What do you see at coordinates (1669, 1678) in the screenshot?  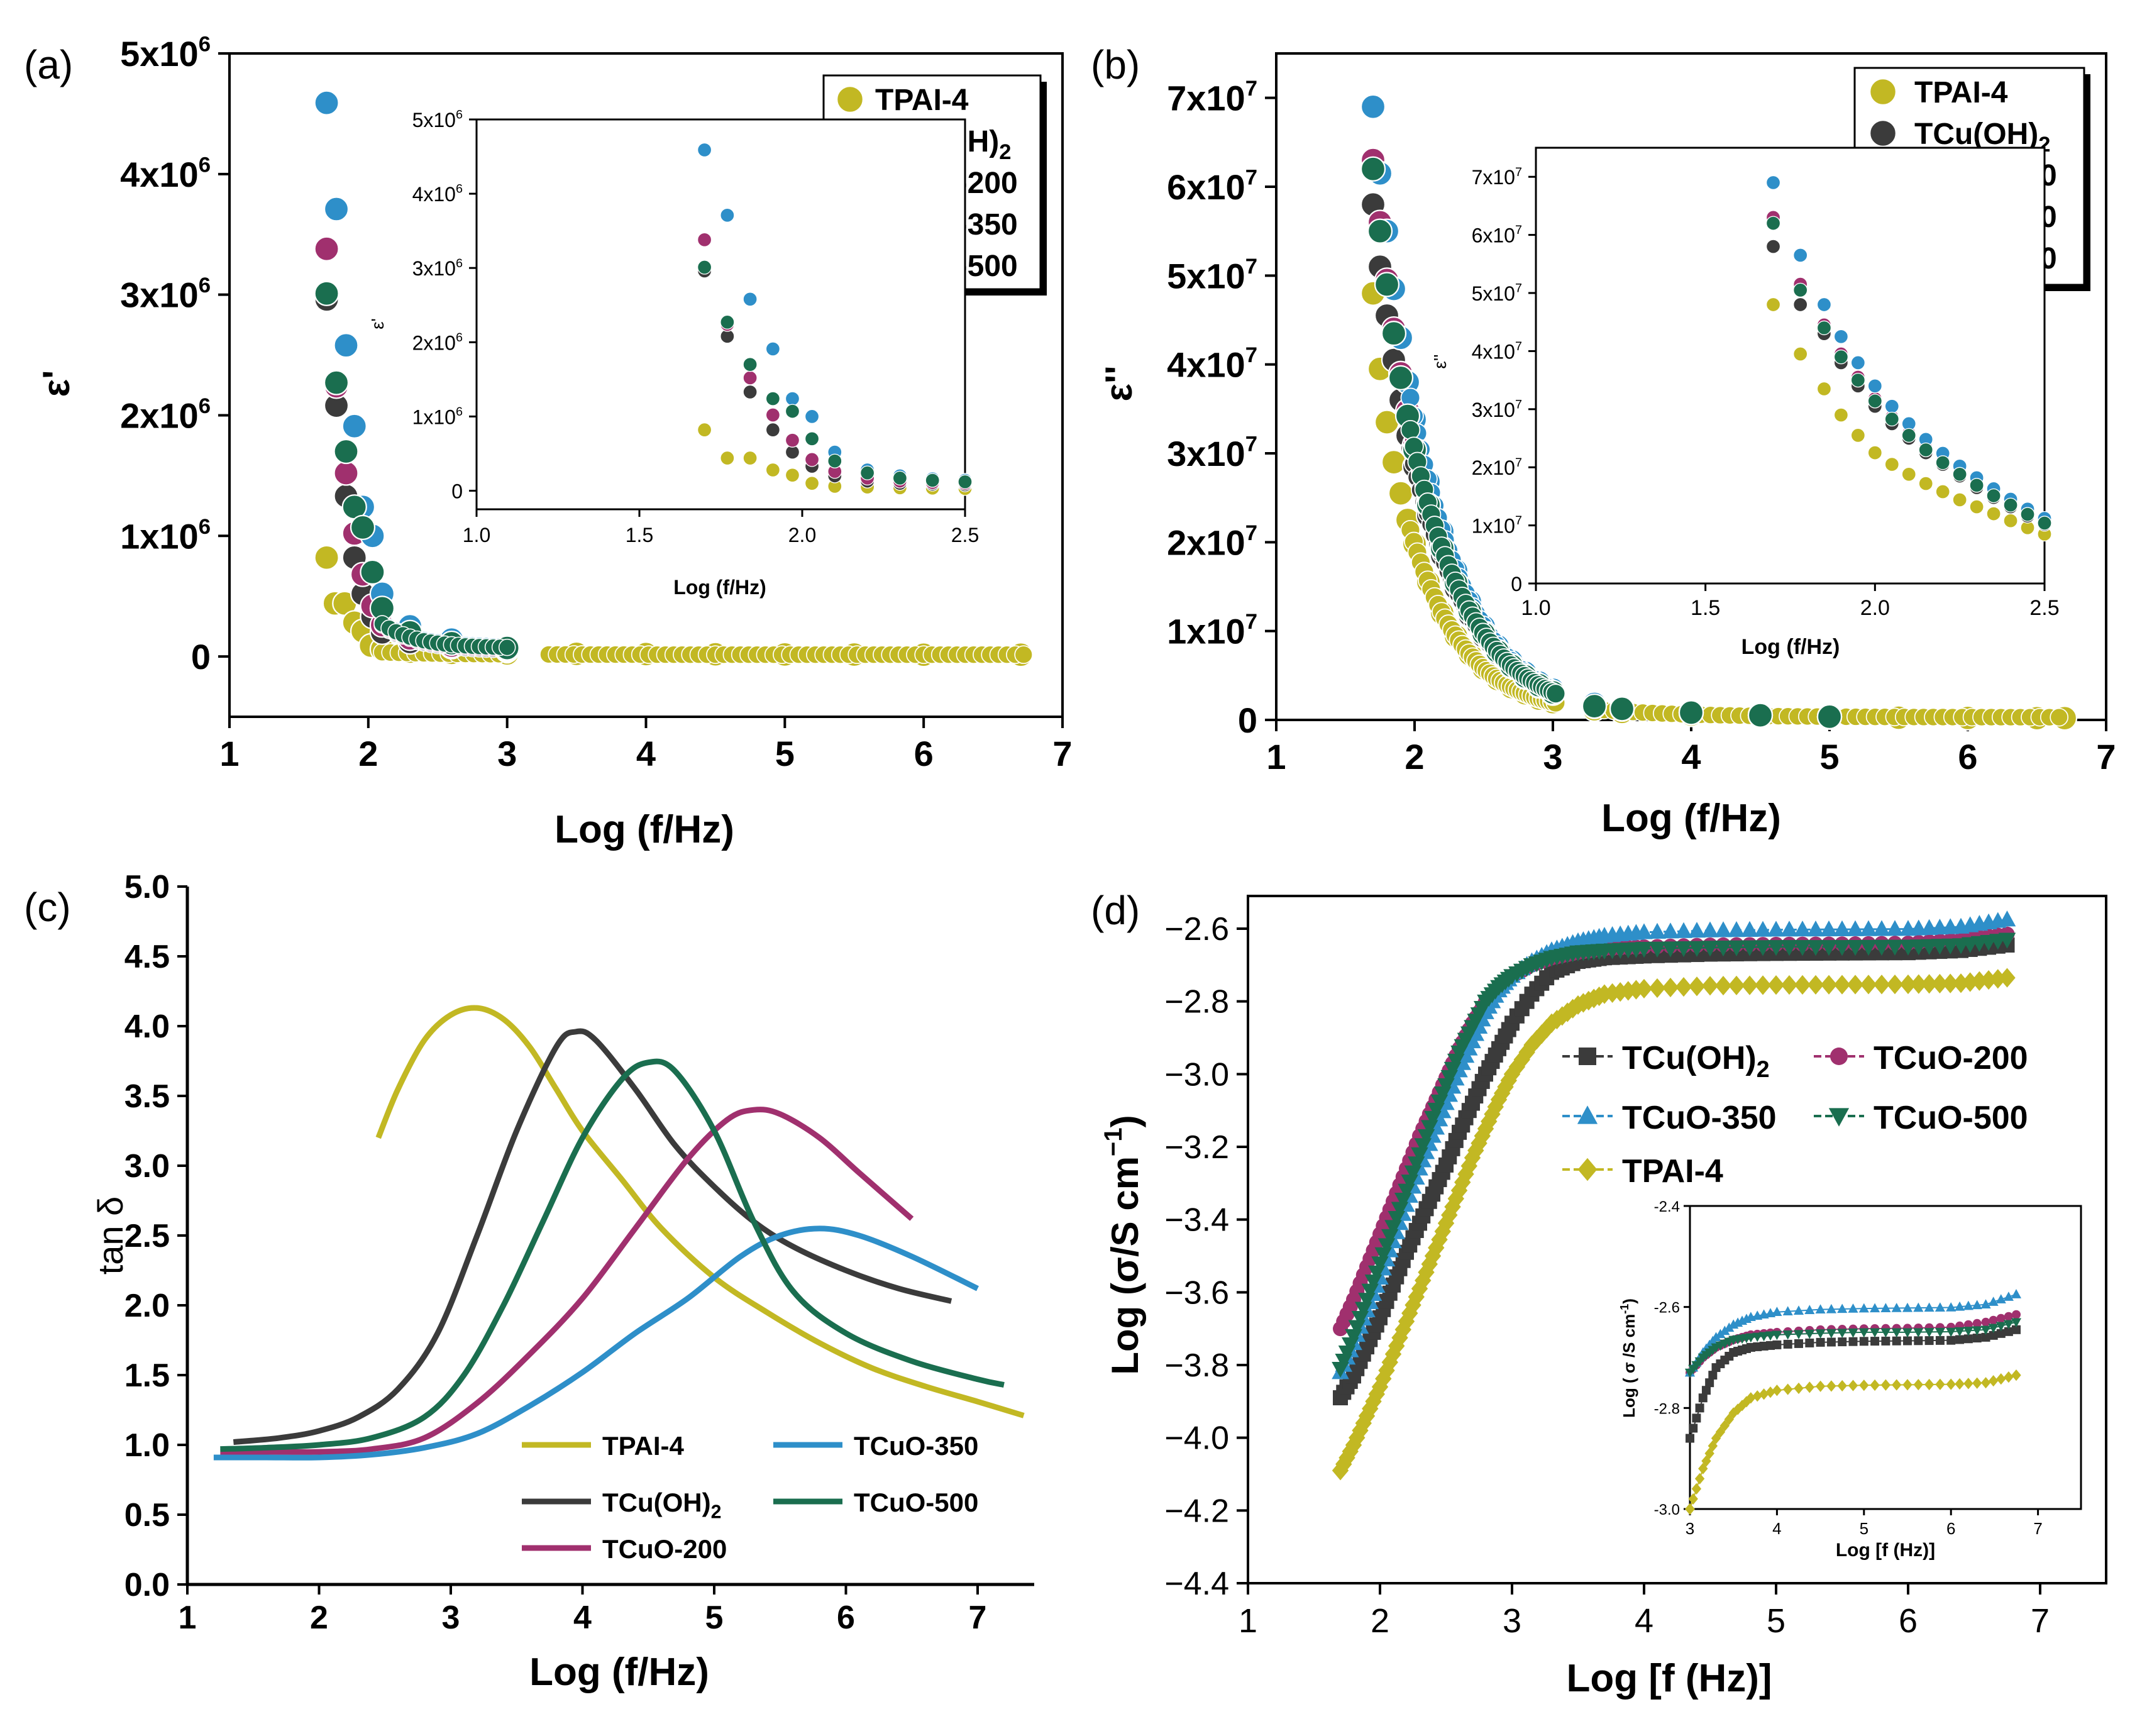 I see `d-x-axis-label: Log [f (Hz)]` at bounding box center [1669, 1678].